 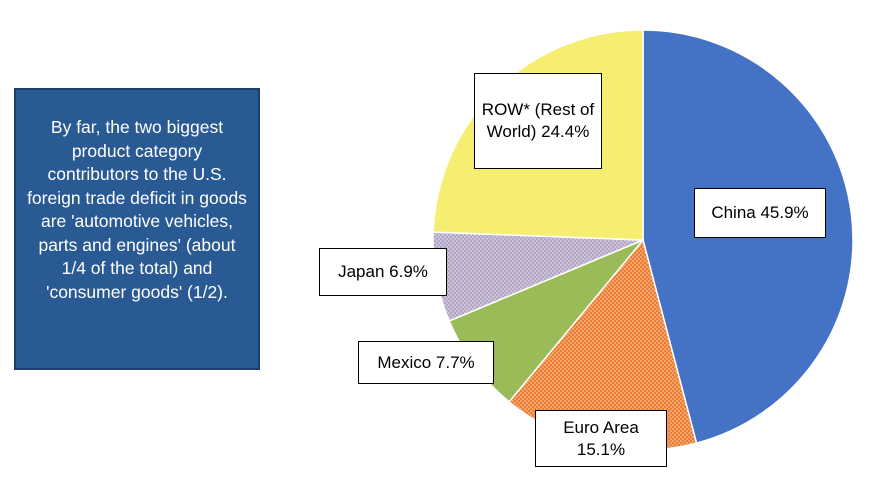 I want to click on label-china: China 45.9%, so click(x=760, y=213).